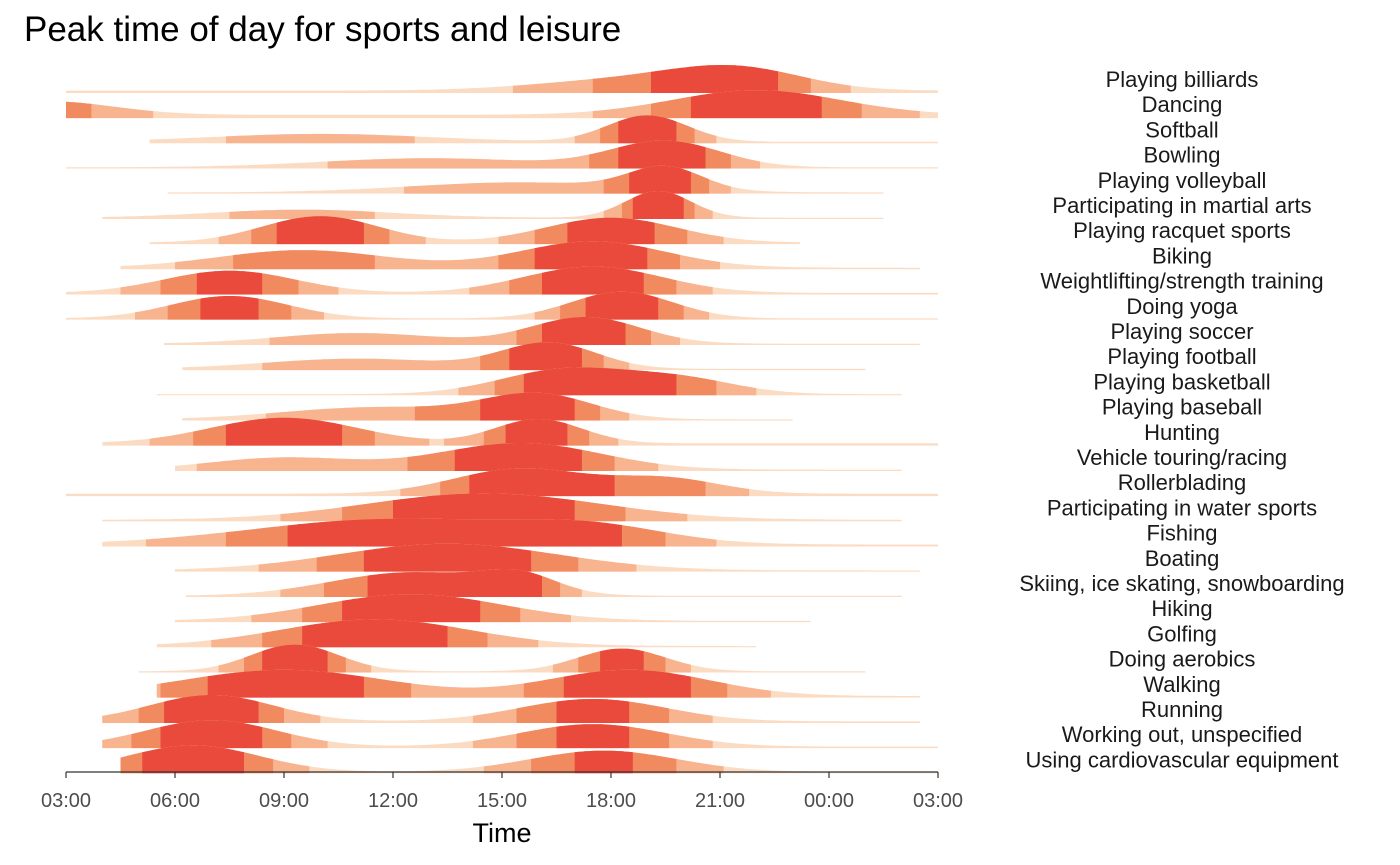 This screenshot has height=865, width=1400. What do you see at coordinates (1181, 356) in the screenshot?
I see `series-label-11: Playing football` at bounding box center [1181, 356].